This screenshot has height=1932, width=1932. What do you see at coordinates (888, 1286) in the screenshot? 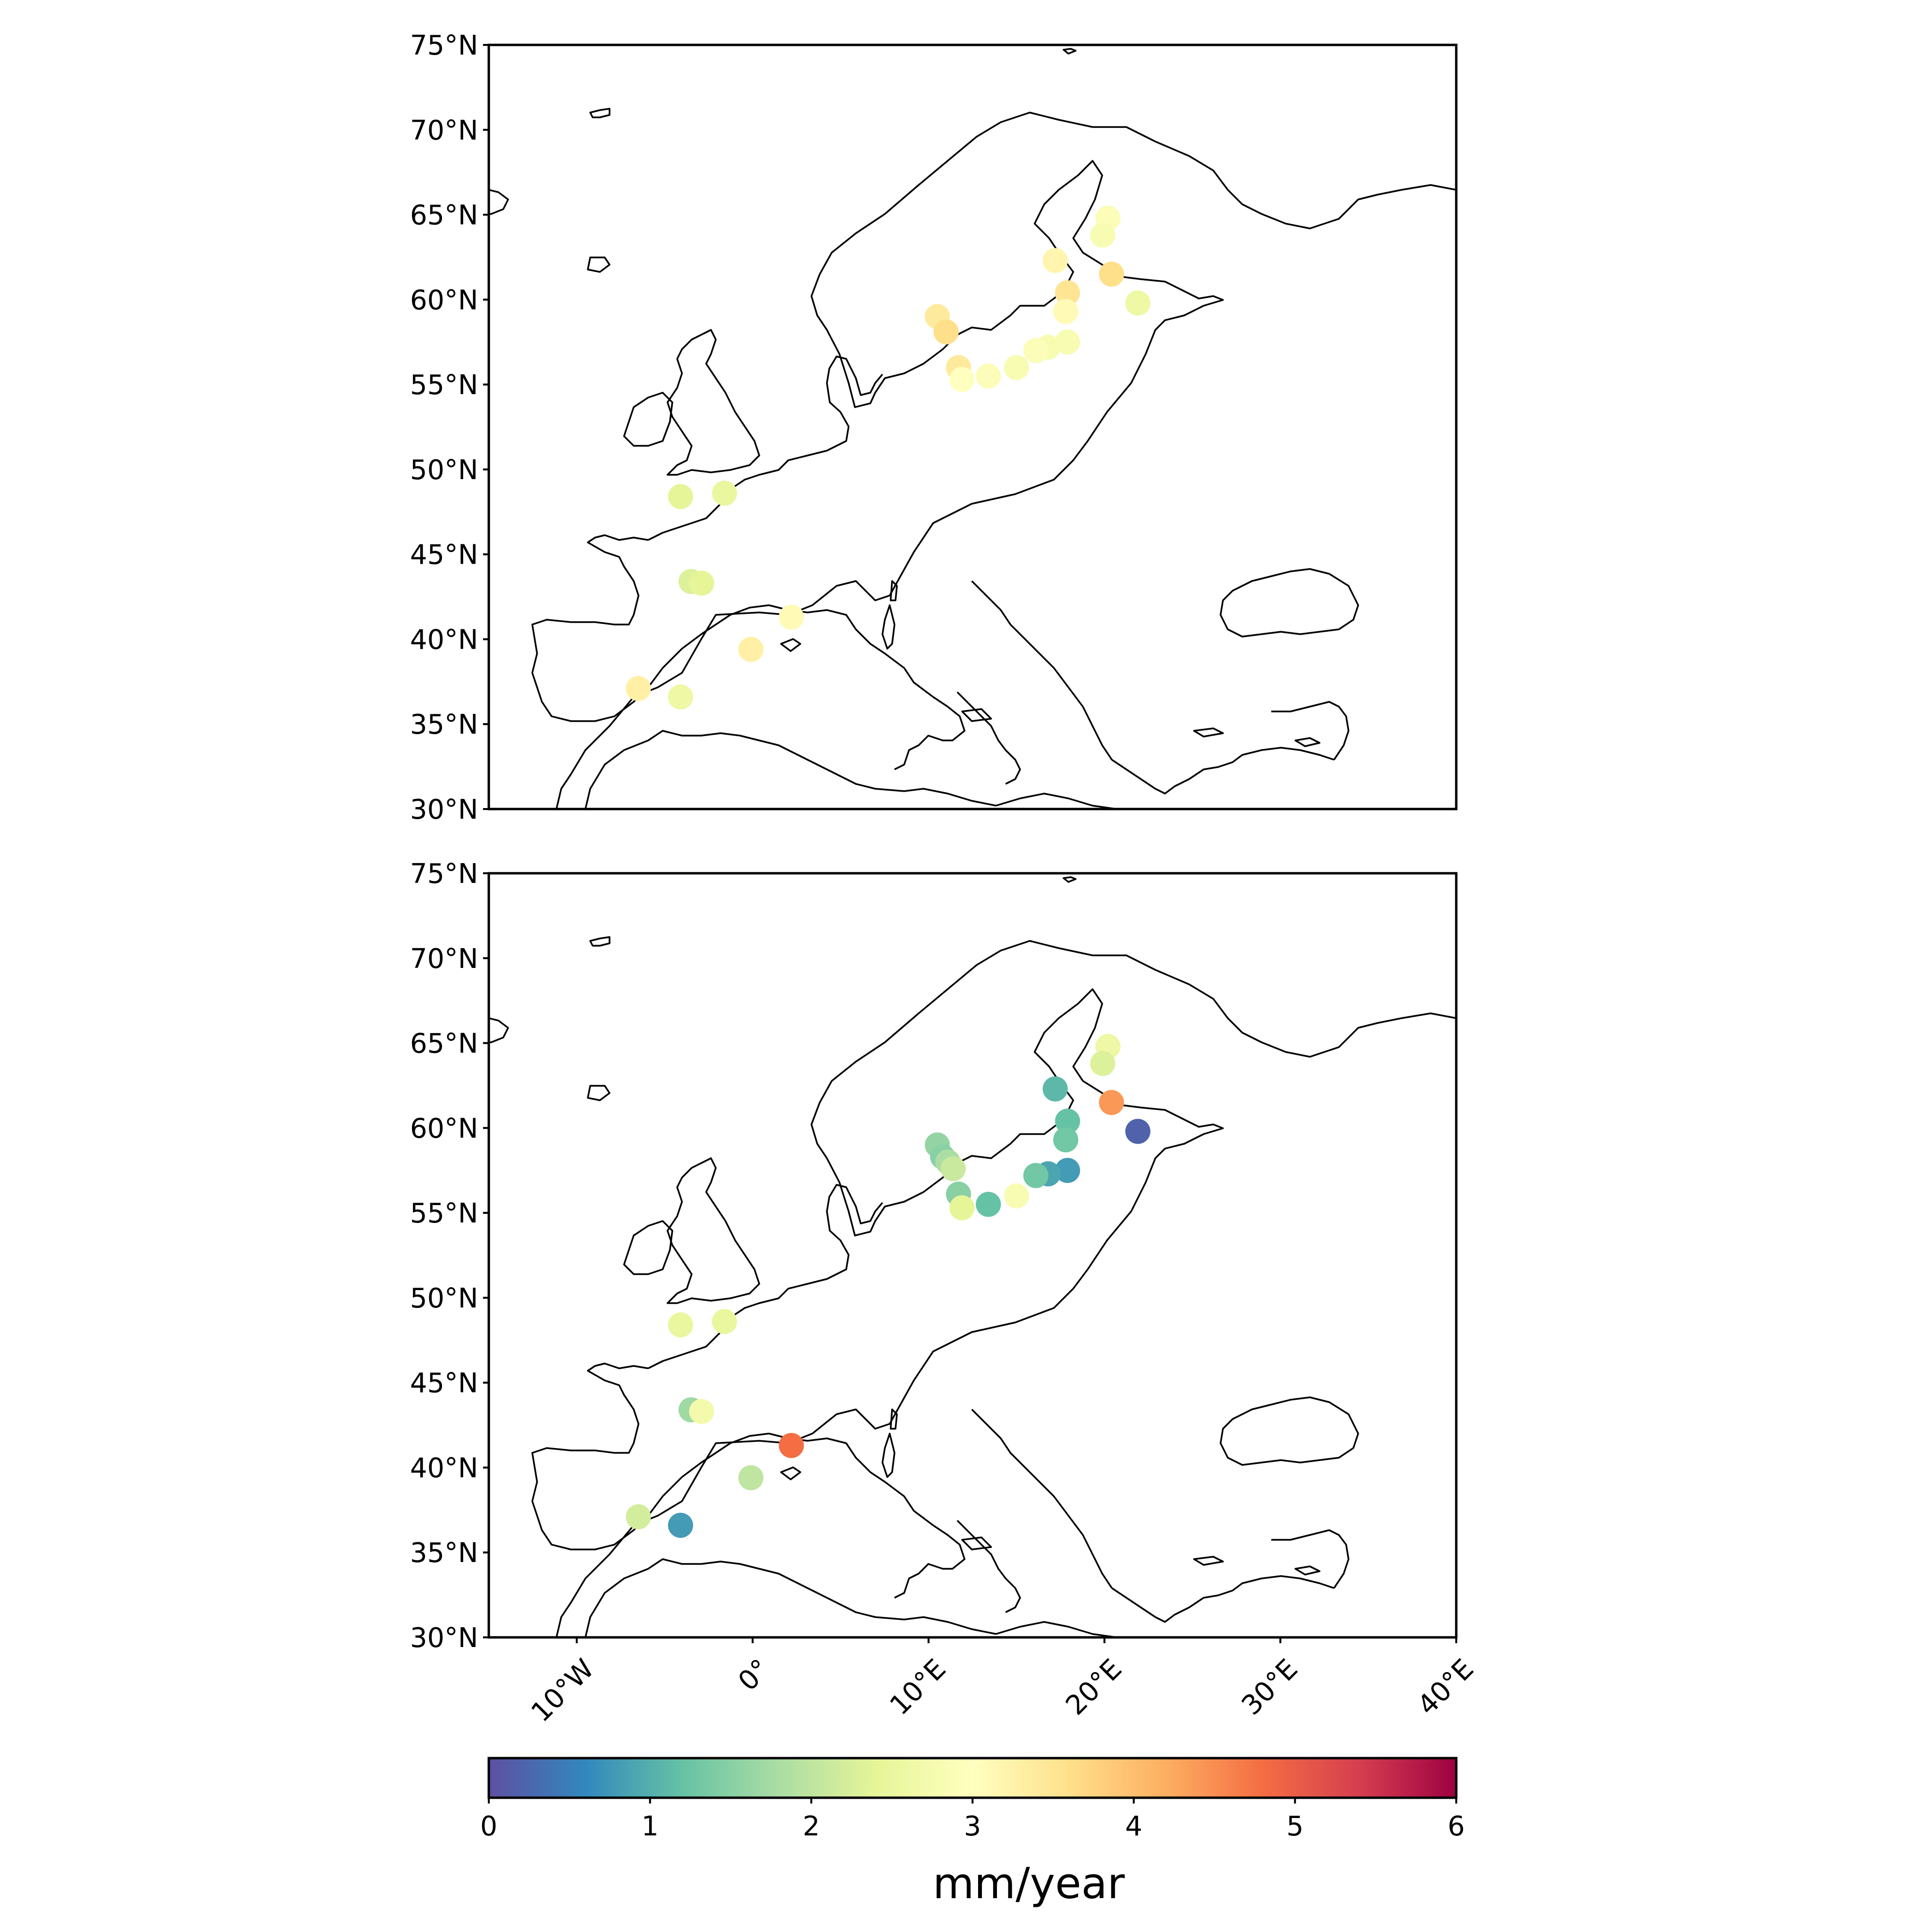
I see `station-points-bottom` at bounding box center [888, 1286].